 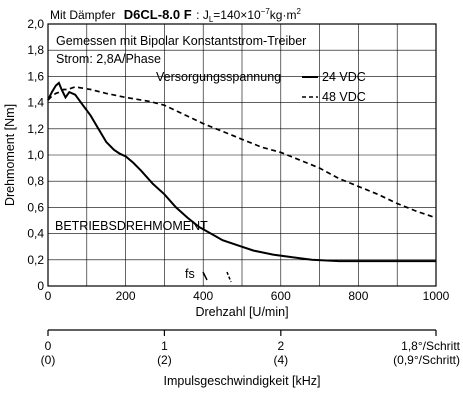 What do you see at coordinates (261, 87) in the screenshot?
I see `legend: Versorgungsspannung 24 VDC 48 VDC` at bounding box center [261, 87].